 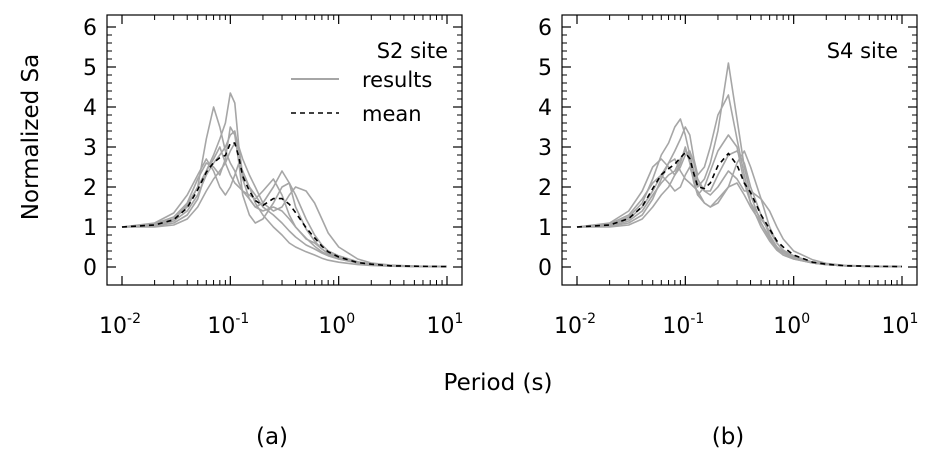 I want to click on panel-label: (b), so click(x=728, y=437).